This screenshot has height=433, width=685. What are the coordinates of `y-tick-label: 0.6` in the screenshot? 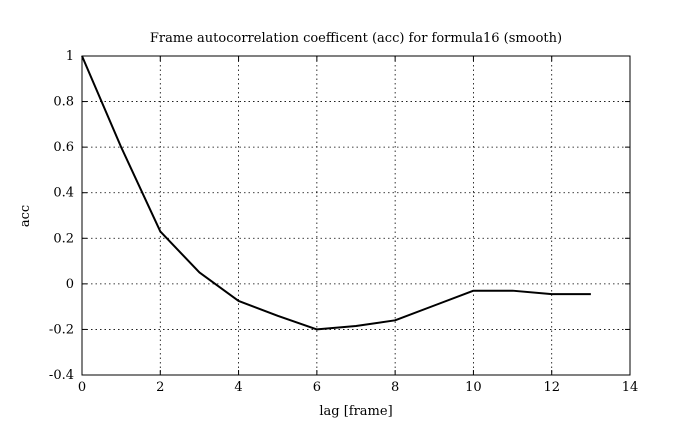 It's located at (63, 147).